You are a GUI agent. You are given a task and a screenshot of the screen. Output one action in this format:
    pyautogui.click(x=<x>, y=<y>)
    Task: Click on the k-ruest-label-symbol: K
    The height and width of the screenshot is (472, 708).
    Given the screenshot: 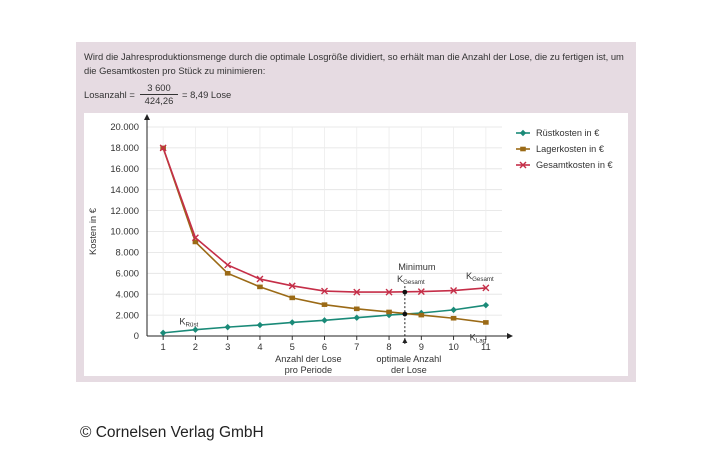 What is the action you would take?
    pyautogui.click(x=182, y=322)
    